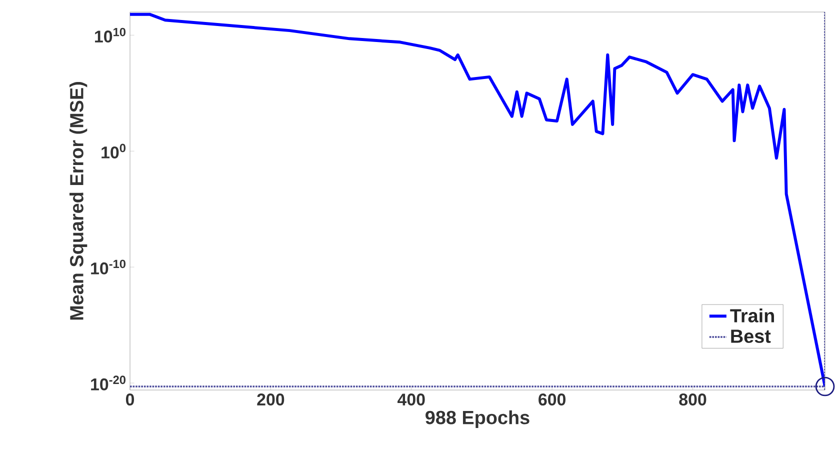 Image resolution: width=838 pixels, height=466 pixels. What do you see at coordinates (411, 400) in the screenshot?
I see `x-tick-label: 400` at bounding box center [411, 400].